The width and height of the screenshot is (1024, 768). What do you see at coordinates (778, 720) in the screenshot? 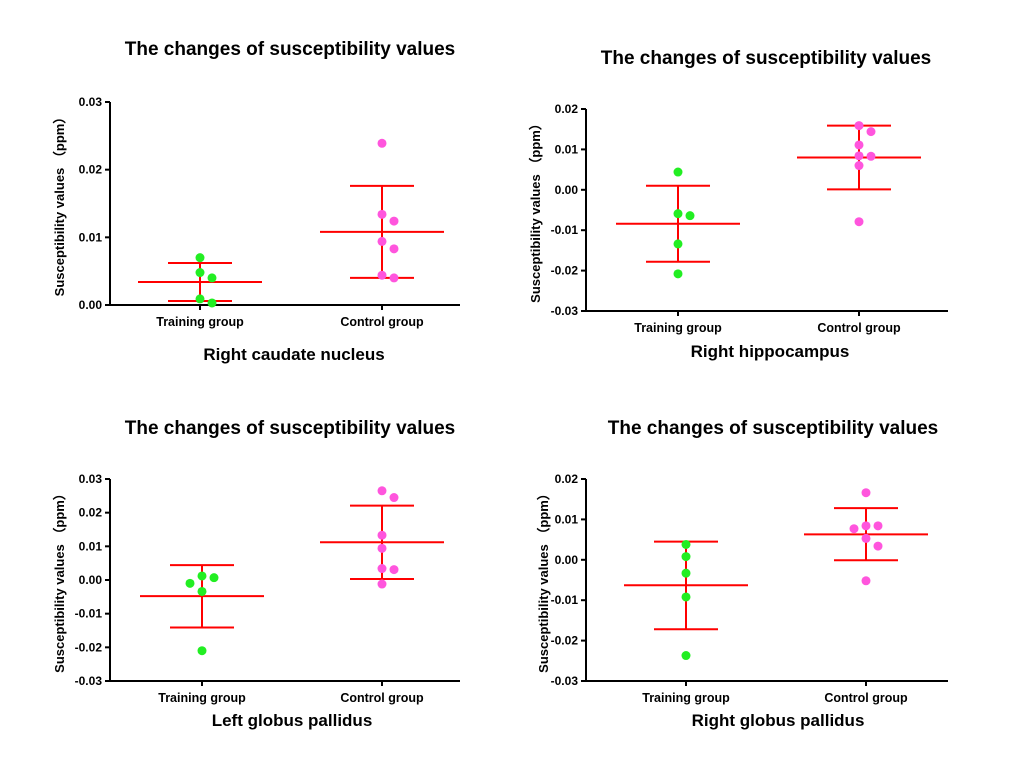
I see `x-axis-label: Right globus pallidus` at bounding box center [778, 720].